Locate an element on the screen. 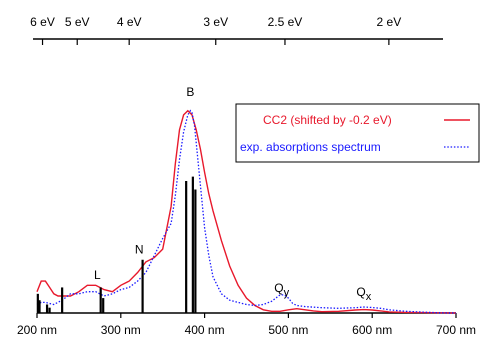  bottom-tick-label: 500 nm is located at coordinates (288, 330).